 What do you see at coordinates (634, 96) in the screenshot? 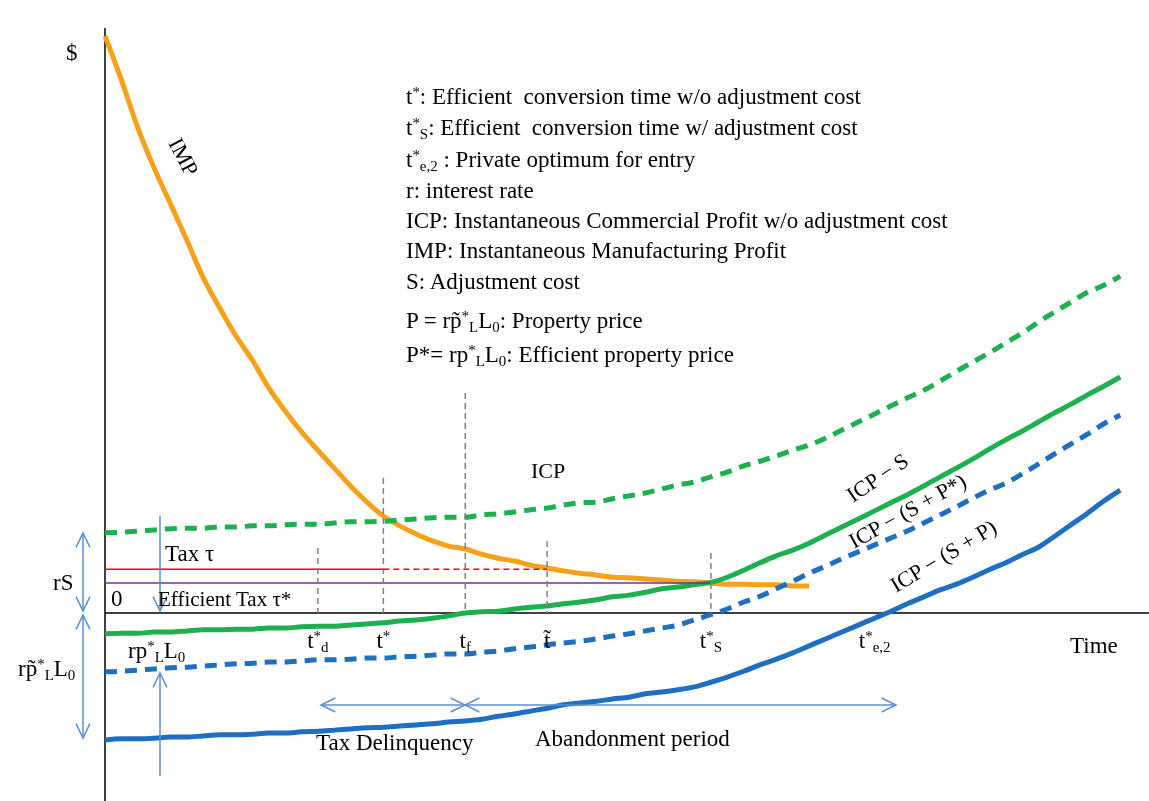
I see `annotation: t$^{*}$: Efficient conversion time w/o adjustment cost` at bounding box center [634, 96].